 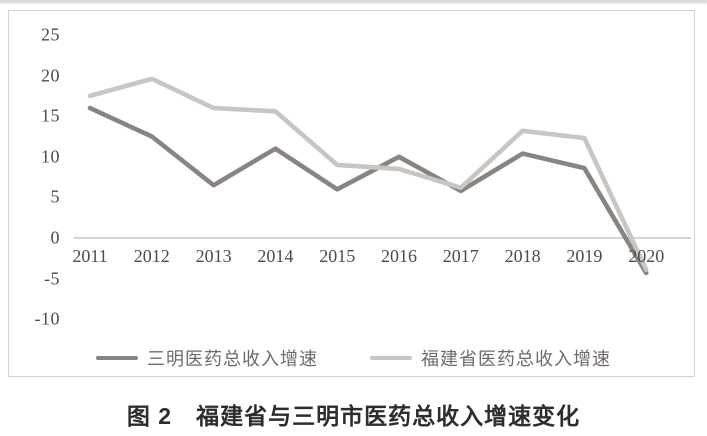 What do you see at coordinates (50, 34) in the screenshot?
I see `y-axis-tick-label: 25` at bounding box center [50, 34].